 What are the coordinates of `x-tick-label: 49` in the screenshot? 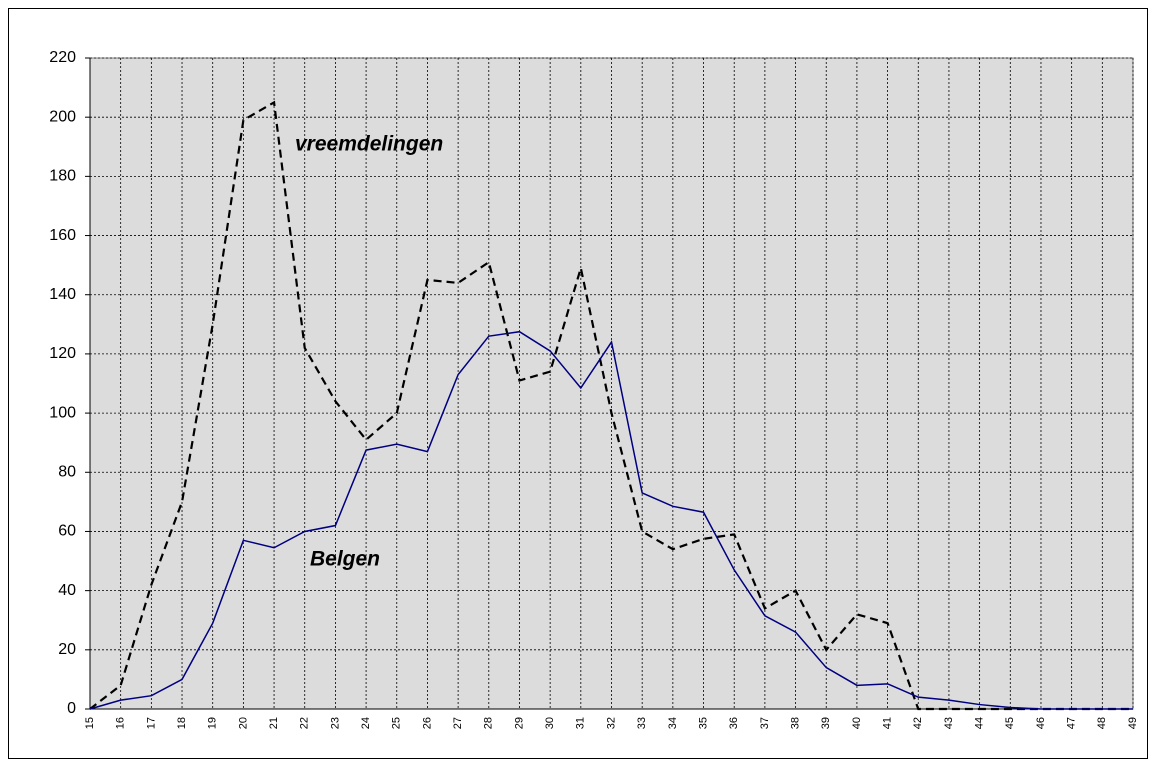 It's located at (1133, 723).